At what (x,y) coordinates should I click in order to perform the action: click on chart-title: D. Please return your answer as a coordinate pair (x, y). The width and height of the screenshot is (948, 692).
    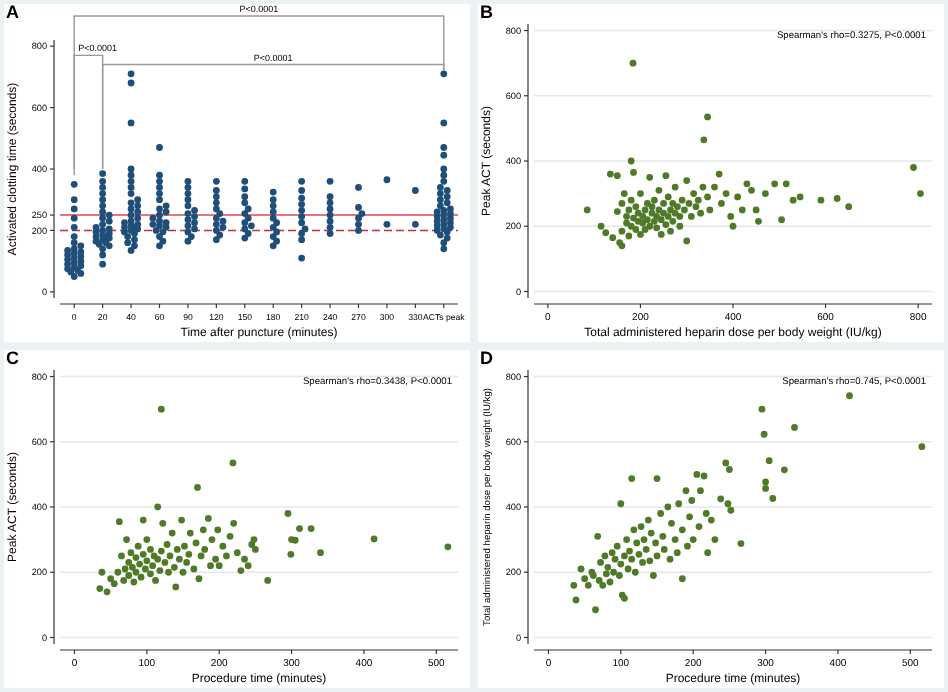
    Looking at the image, I should click on (487, 358).